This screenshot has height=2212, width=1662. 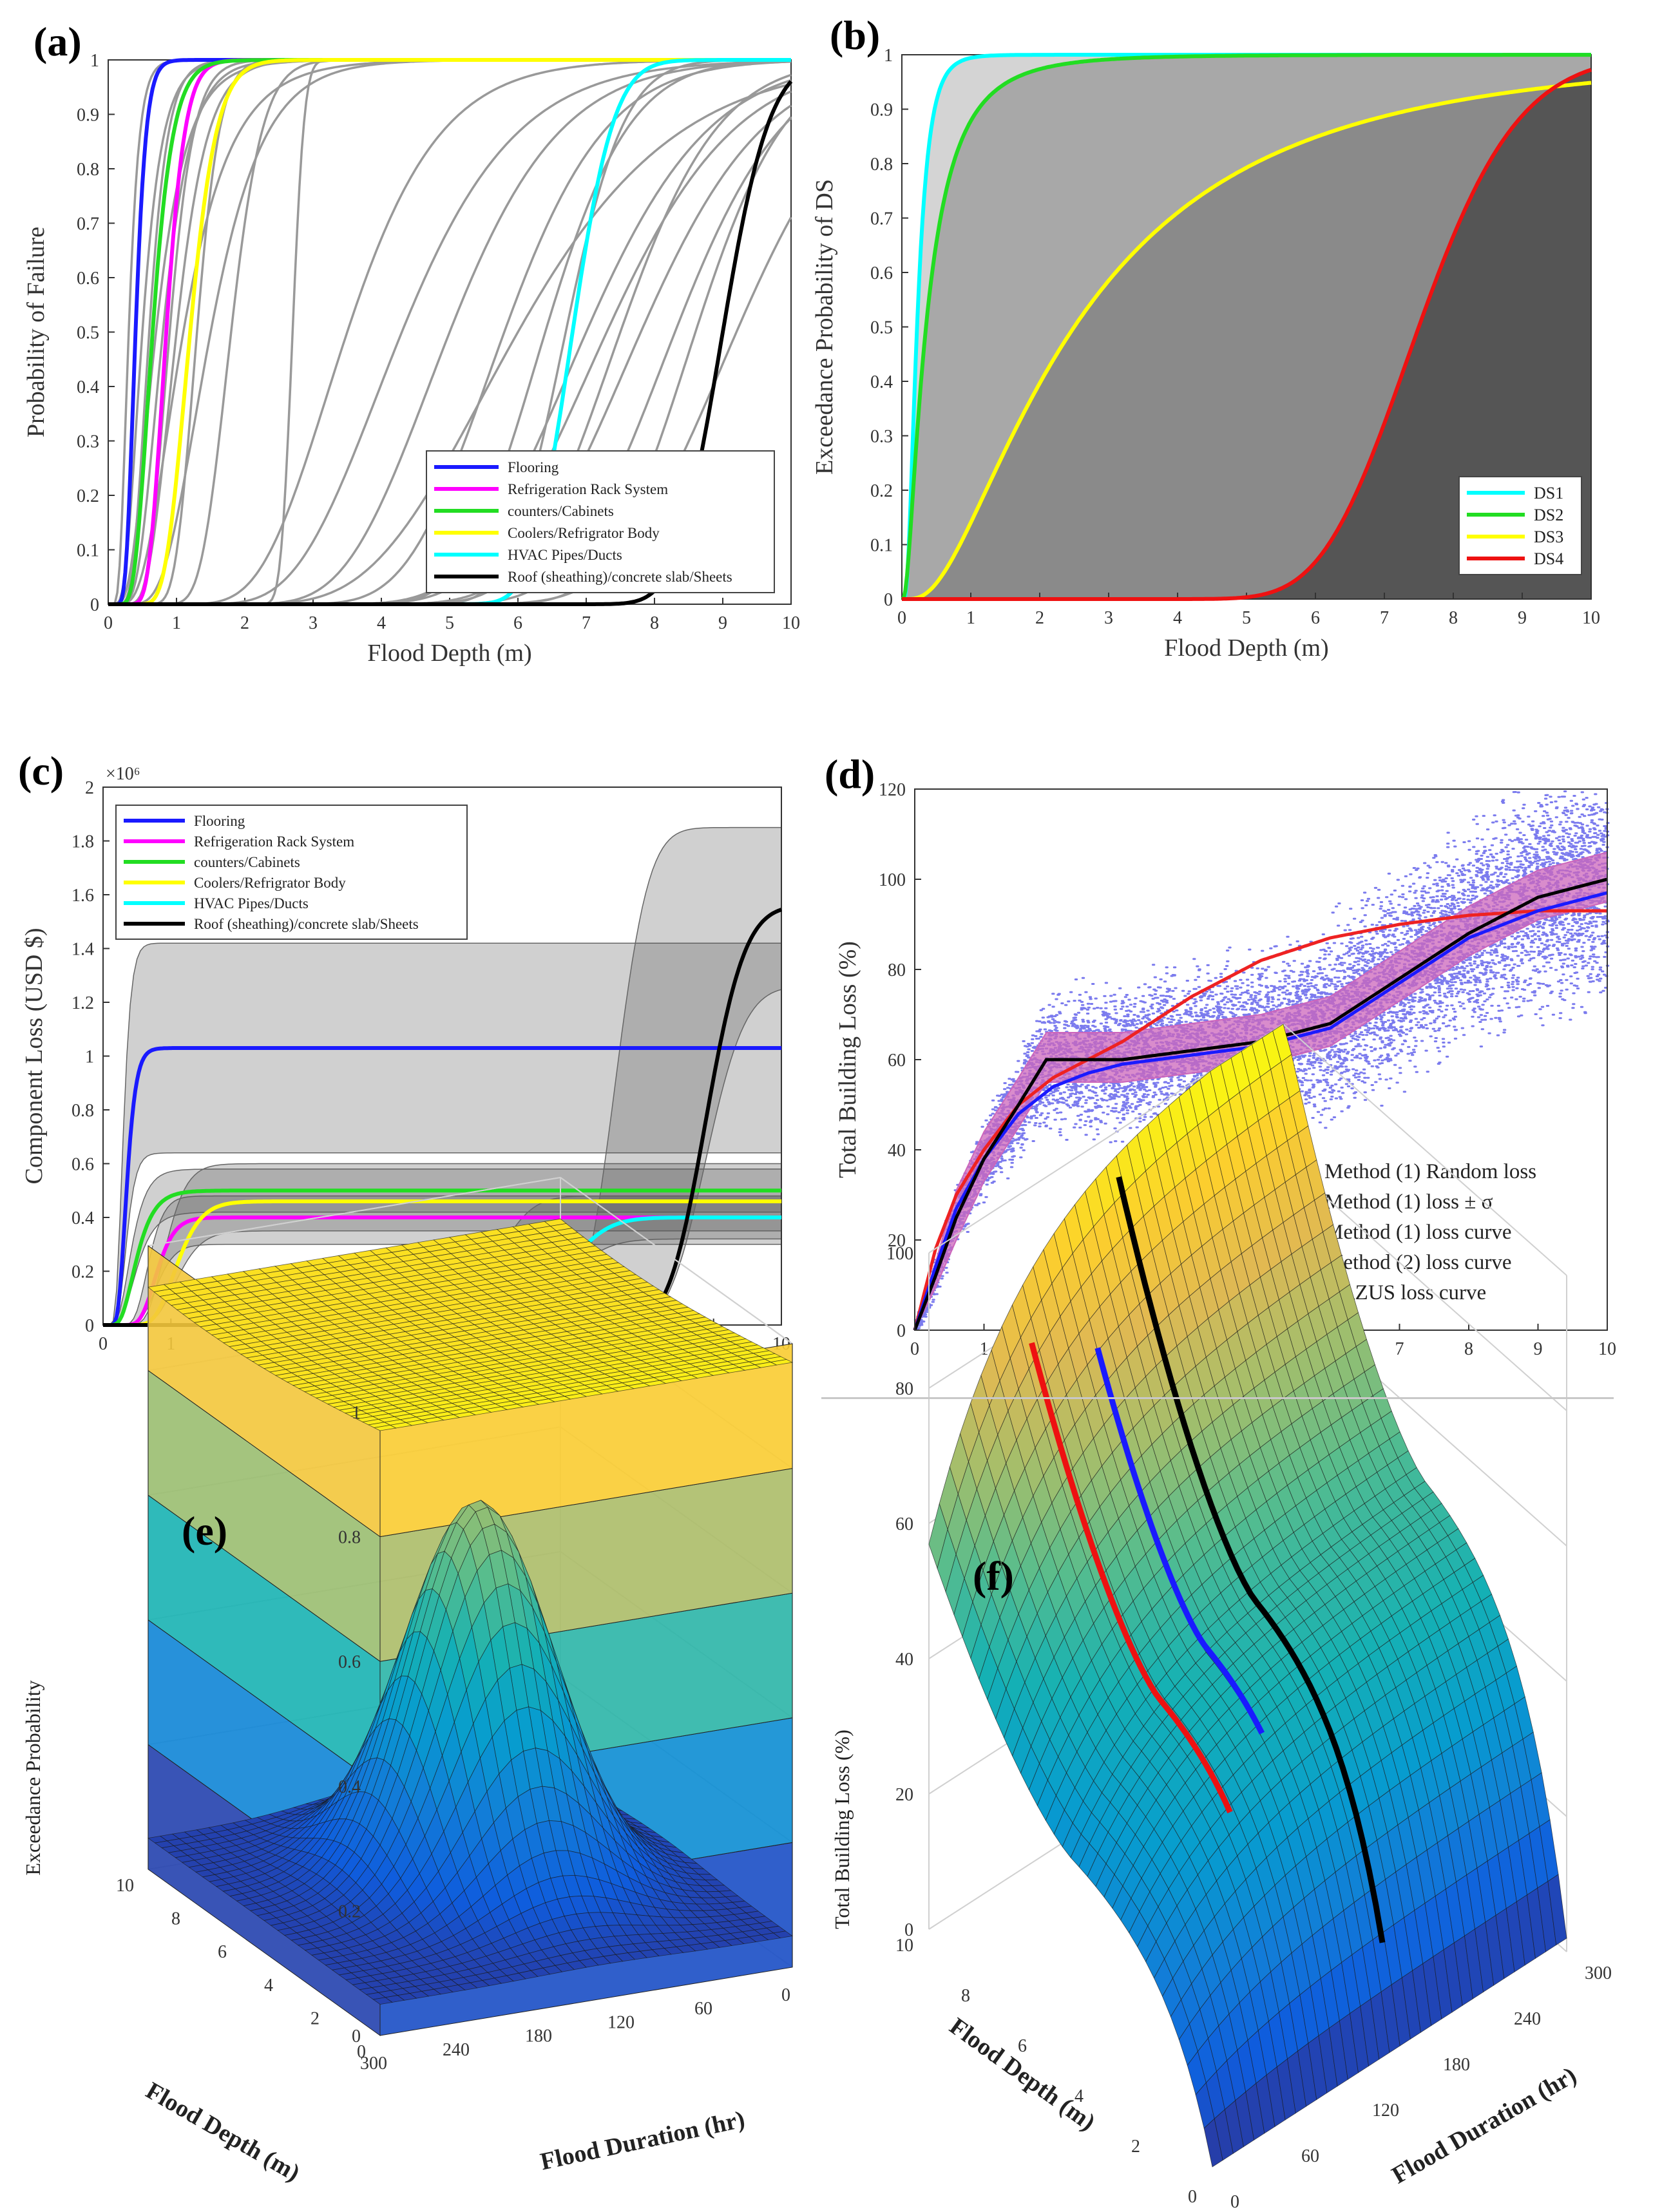 I want to click on y-tick-label: 0.1, so click(x=88, y=551).